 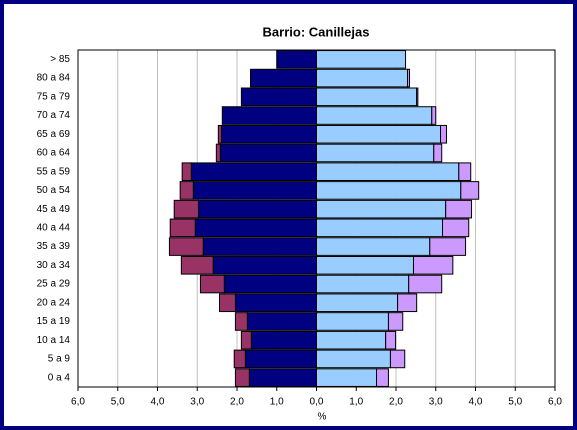 I want to click on y-tick-label: 15 a 19, so click(x=54, y=321).